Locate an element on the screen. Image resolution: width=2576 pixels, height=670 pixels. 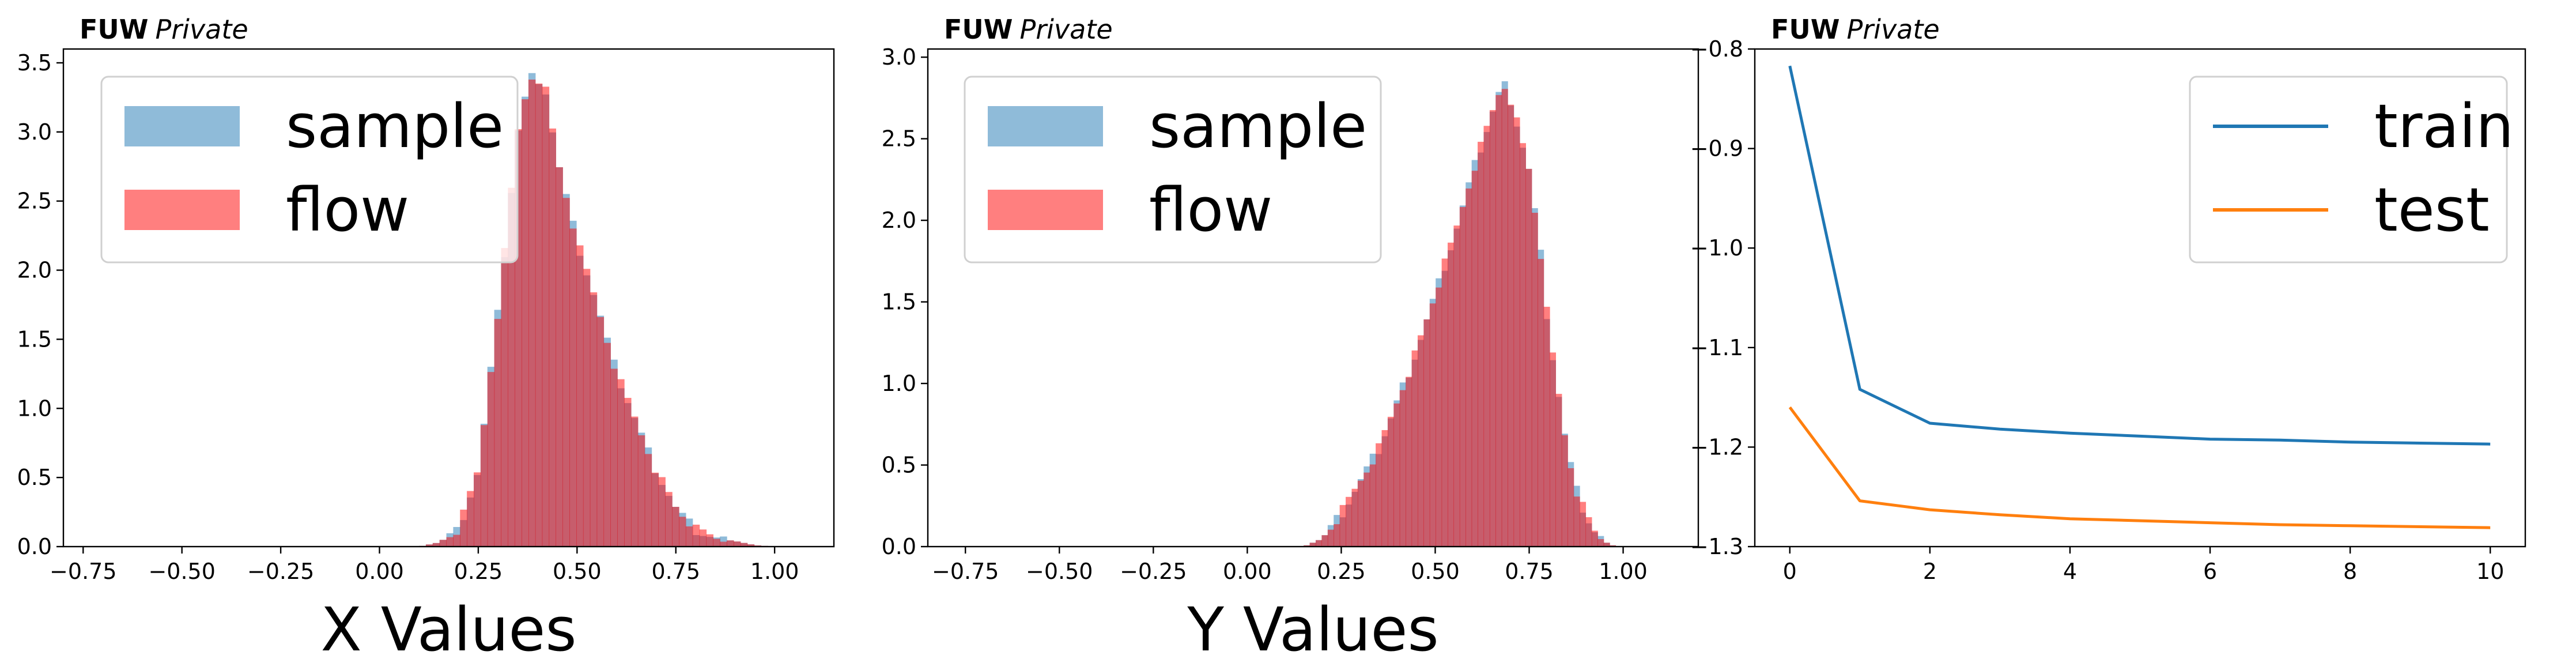
legend-label-flow: flow is located at coordinates (347, 210).